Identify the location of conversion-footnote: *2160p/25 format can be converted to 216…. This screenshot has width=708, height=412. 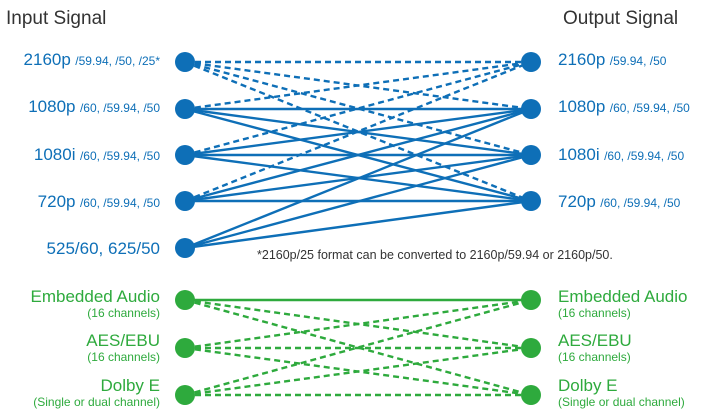
(435, 255).